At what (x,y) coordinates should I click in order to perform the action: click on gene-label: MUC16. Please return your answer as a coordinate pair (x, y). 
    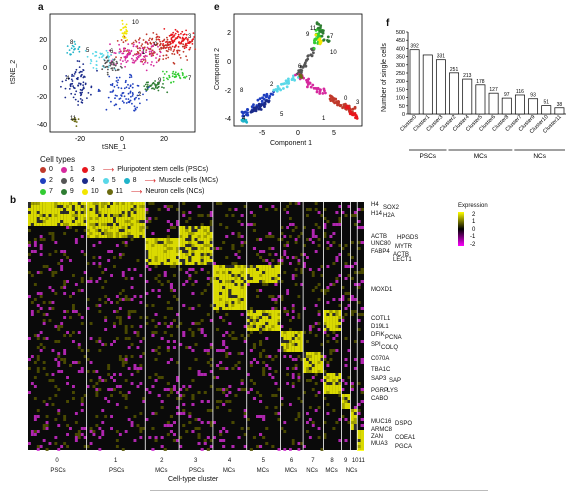
    Looking at the image, I should click on (381, 422).